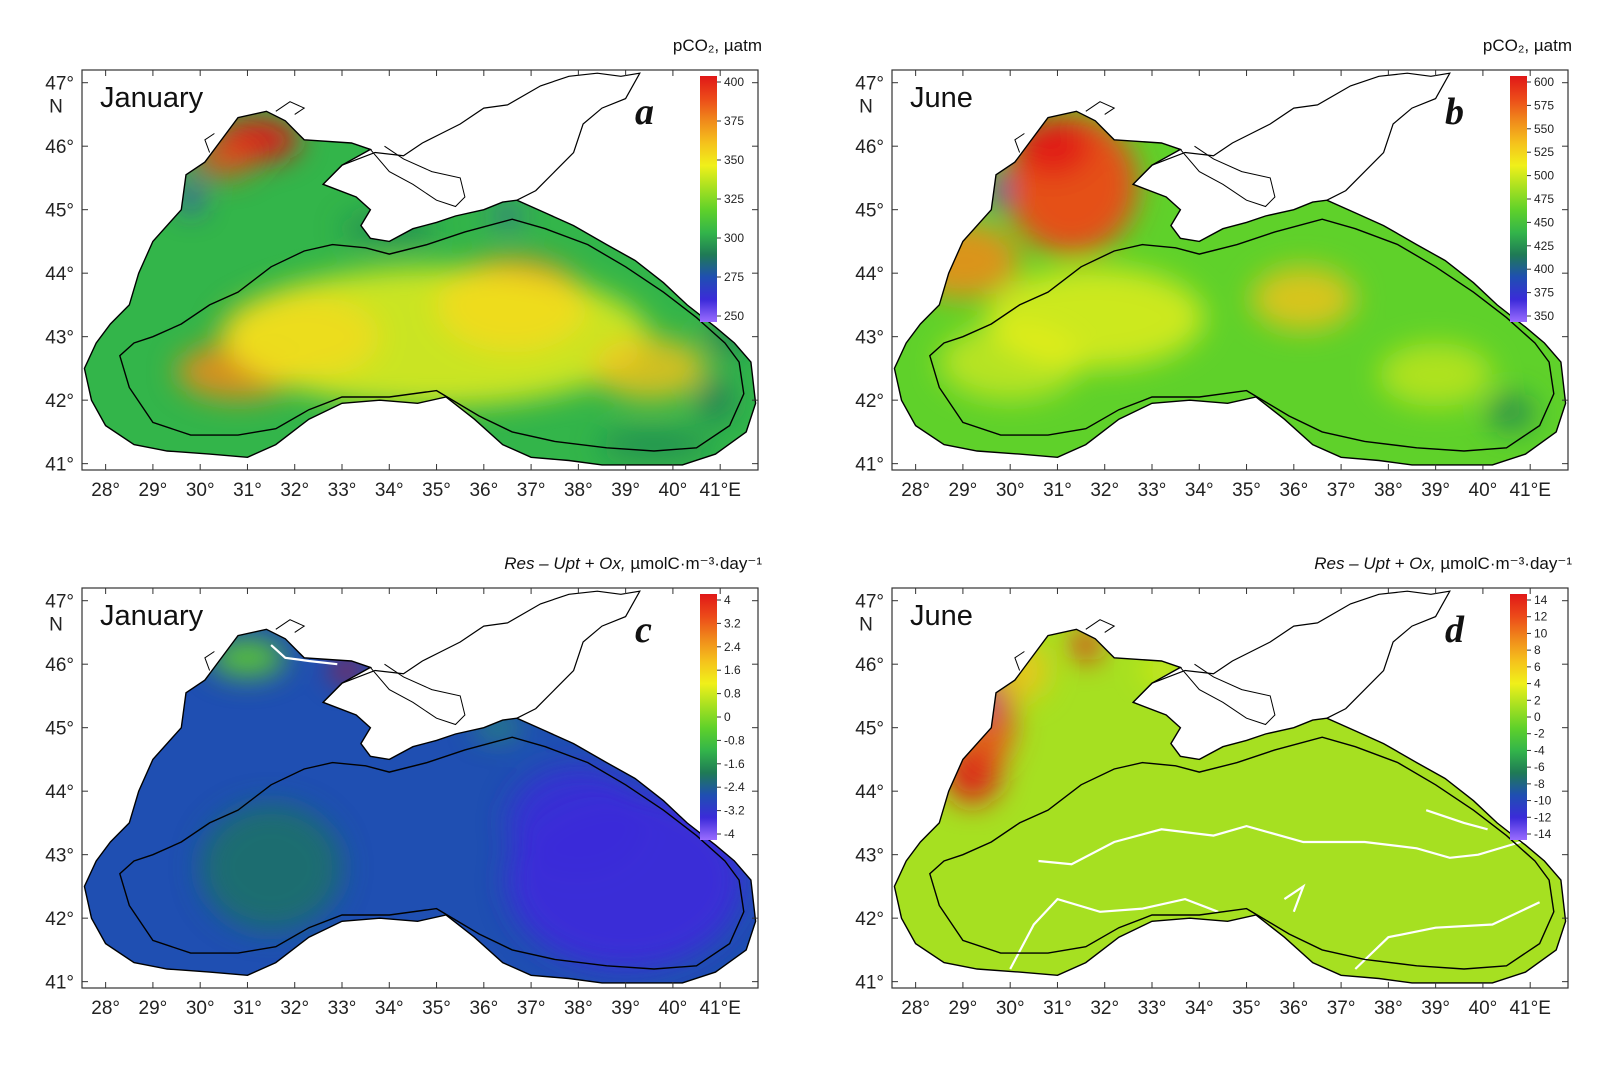  What do you see at coordinates (732, 694) in the screenshot?
I see `colorbar-tick-label: 0.8` at bounding box center [732, 694].